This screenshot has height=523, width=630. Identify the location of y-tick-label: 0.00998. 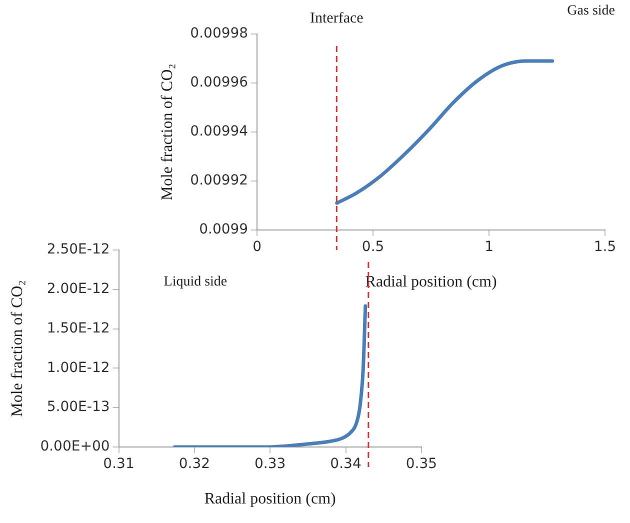
(219, 34).